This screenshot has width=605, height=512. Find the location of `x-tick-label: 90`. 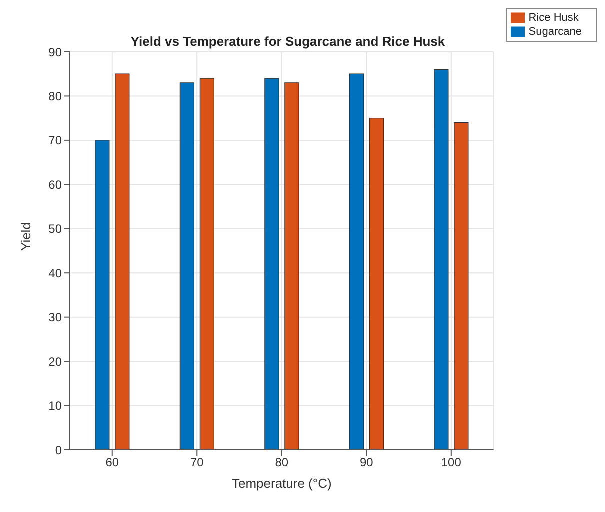

x-tick-label: 90 is located at coordinates (367, 463).